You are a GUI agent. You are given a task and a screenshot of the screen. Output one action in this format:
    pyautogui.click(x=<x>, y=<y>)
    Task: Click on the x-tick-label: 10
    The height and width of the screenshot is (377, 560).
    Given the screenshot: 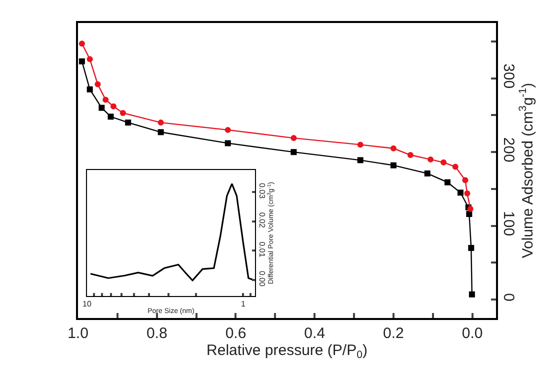 What is the action you would take?
    pyautogui.click(x=87, y=304)
    